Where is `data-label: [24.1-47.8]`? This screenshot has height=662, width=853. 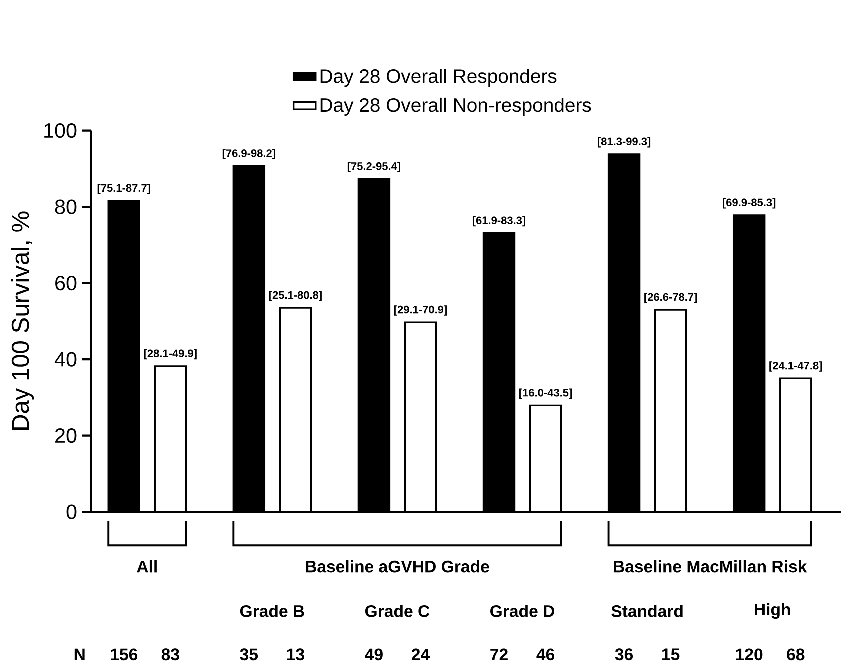 data-label: [24.1-47.8] is located at coordinates (796, 367).